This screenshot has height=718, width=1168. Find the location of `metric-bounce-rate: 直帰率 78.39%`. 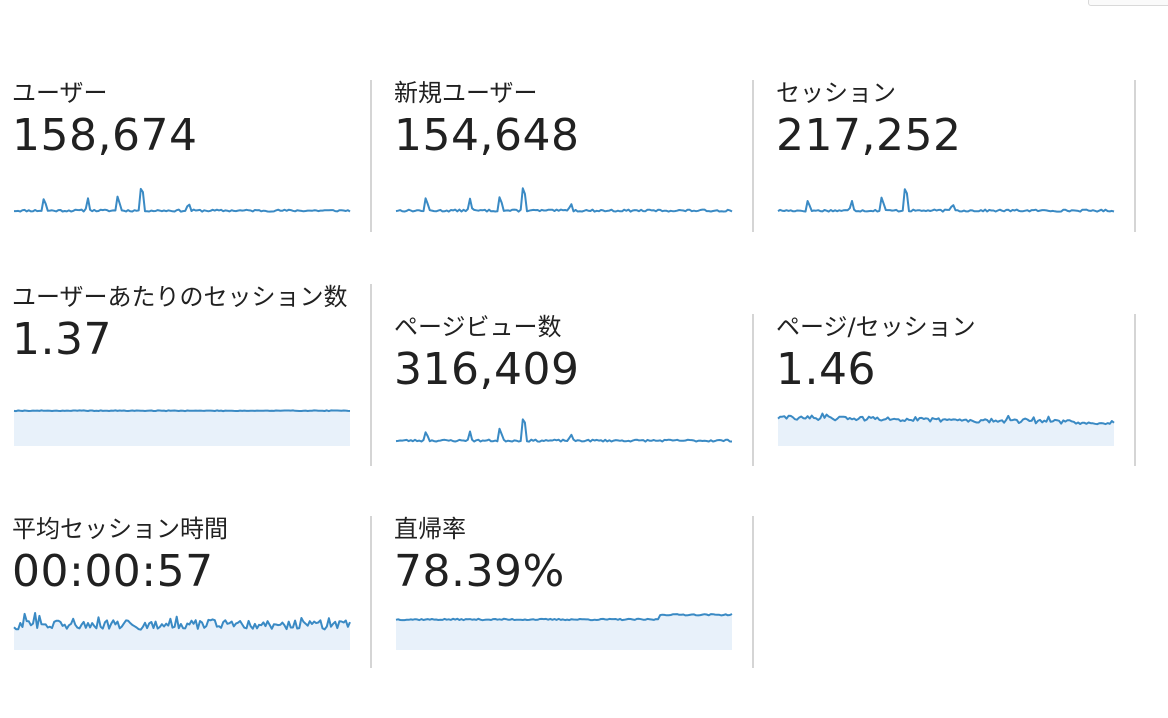

metric-bounce-rate: 直帰率 78.39% is located at coordinates (564, 582).